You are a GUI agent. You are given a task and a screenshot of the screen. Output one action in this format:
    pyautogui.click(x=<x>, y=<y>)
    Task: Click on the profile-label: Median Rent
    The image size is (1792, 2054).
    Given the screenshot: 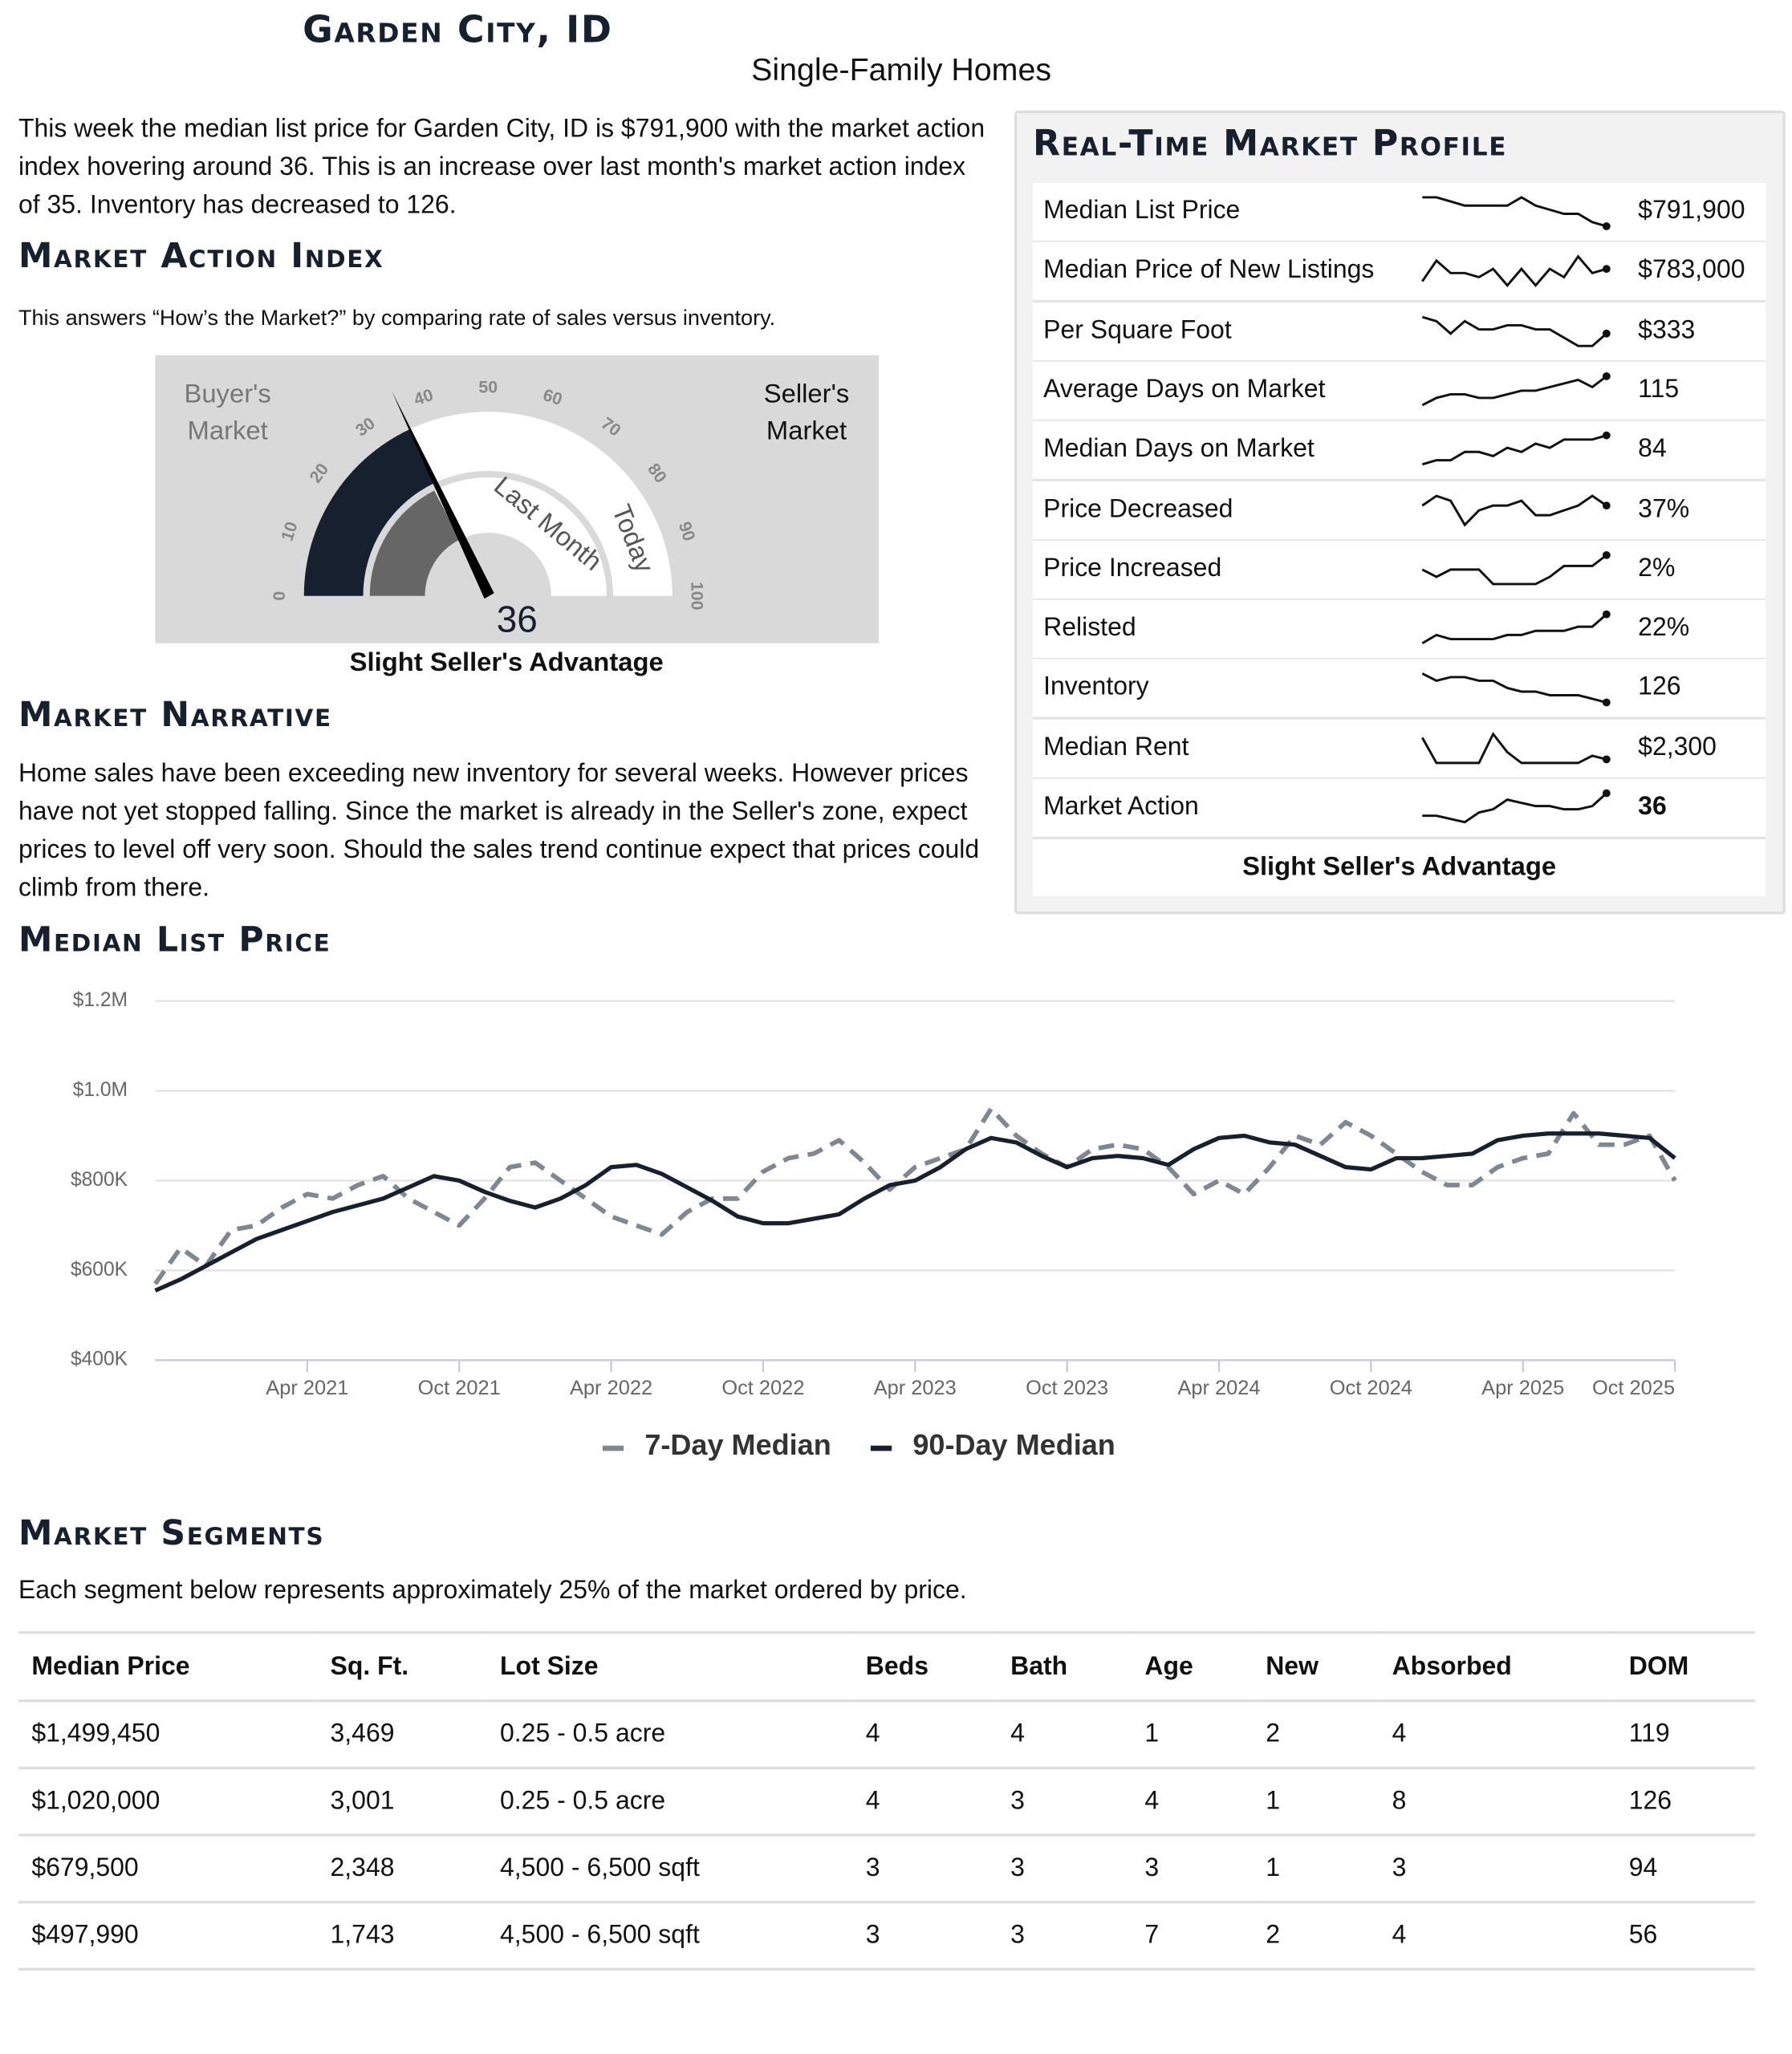 What is the action you would take?
    pyautogui.click(x=1116, y=746)
    